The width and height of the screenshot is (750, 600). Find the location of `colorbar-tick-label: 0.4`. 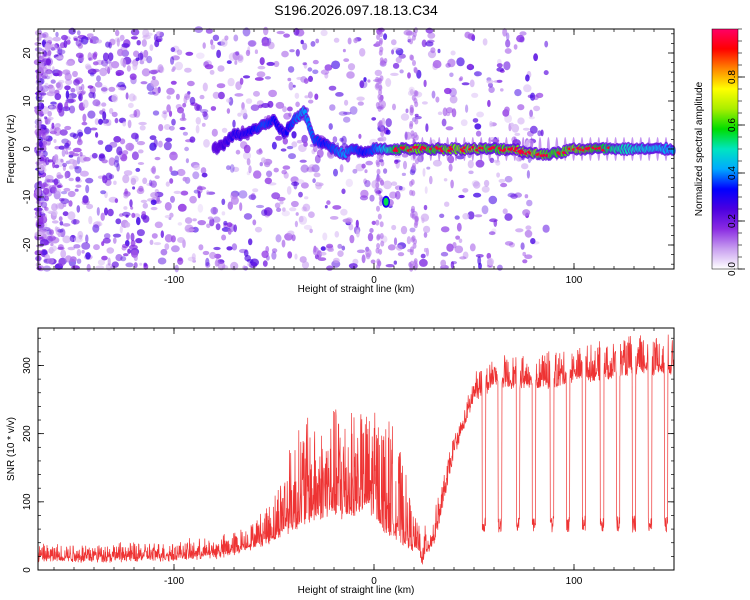

colorbar-tick-label: 0.4 is located at coordinates (732, 173).